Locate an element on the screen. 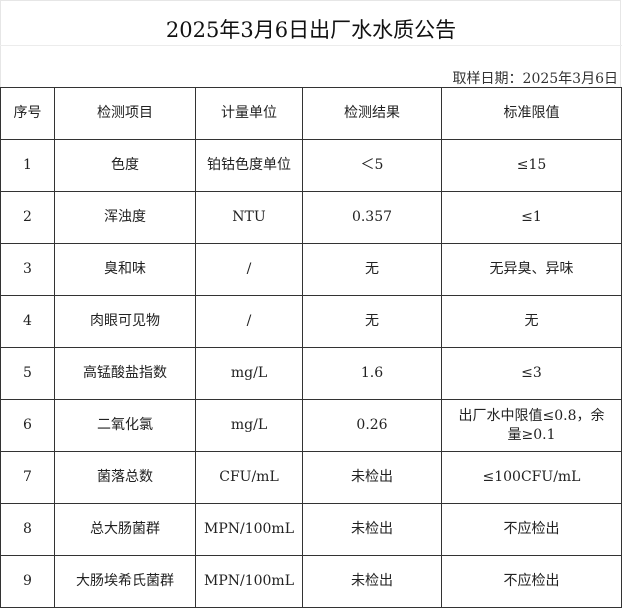 The image size is (622, 608). table-row: 6 二氧化氯 mg/L 0.26 出厂水中限值≤0.8，余量≥0.1 is located at coordinates (311, 425).